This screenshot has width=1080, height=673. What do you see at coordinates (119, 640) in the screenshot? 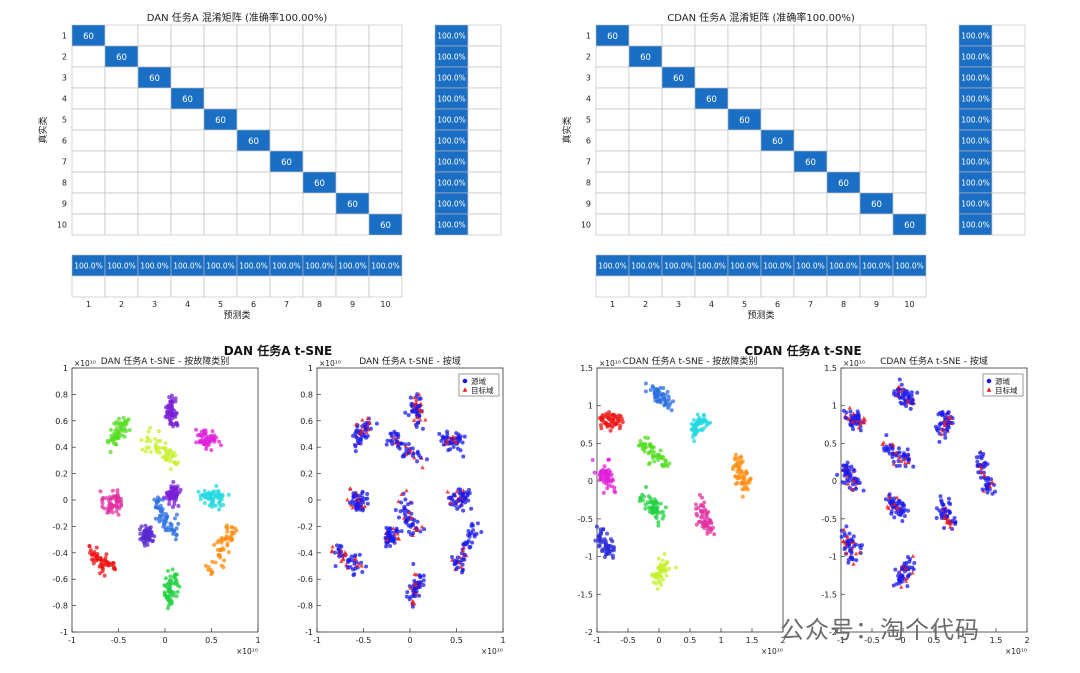
I see `x-tick-label: -0.5` at bounding box center [119, 640].